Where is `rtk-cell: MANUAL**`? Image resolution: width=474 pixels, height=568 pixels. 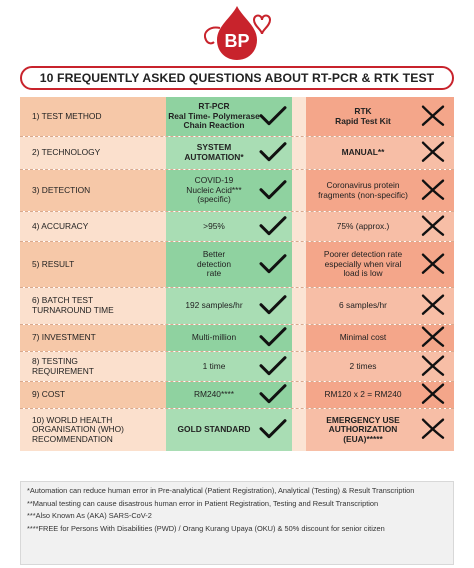
rtk-cell: MANUAL** is located at coordinates (380, 153).